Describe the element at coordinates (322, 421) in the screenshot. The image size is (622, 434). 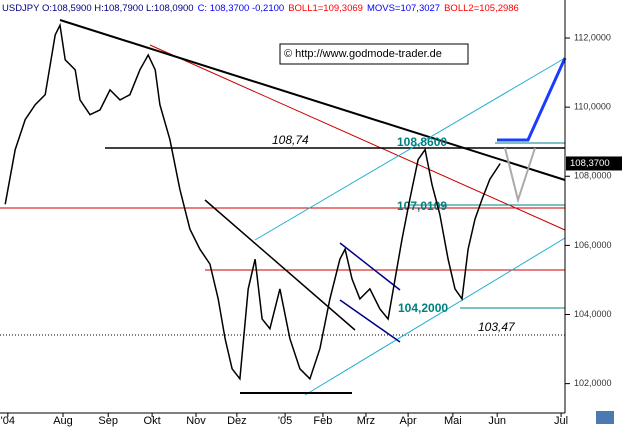
I see `x-tick-label: Feb` at that location.